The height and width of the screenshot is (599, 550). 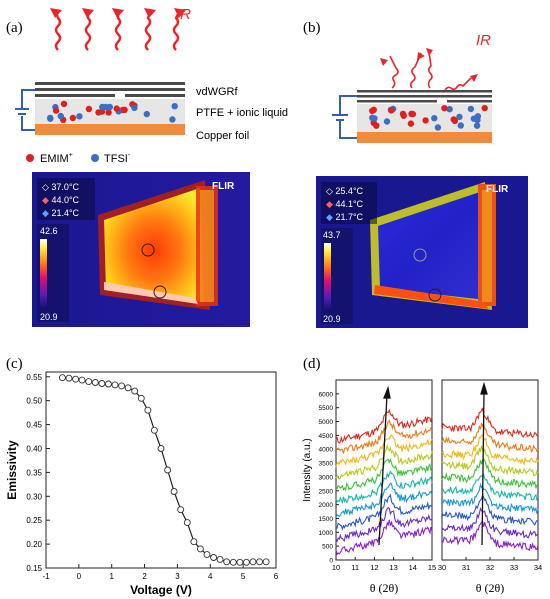 I want to click on spot-marker-a2, so click(x=160, y=292).